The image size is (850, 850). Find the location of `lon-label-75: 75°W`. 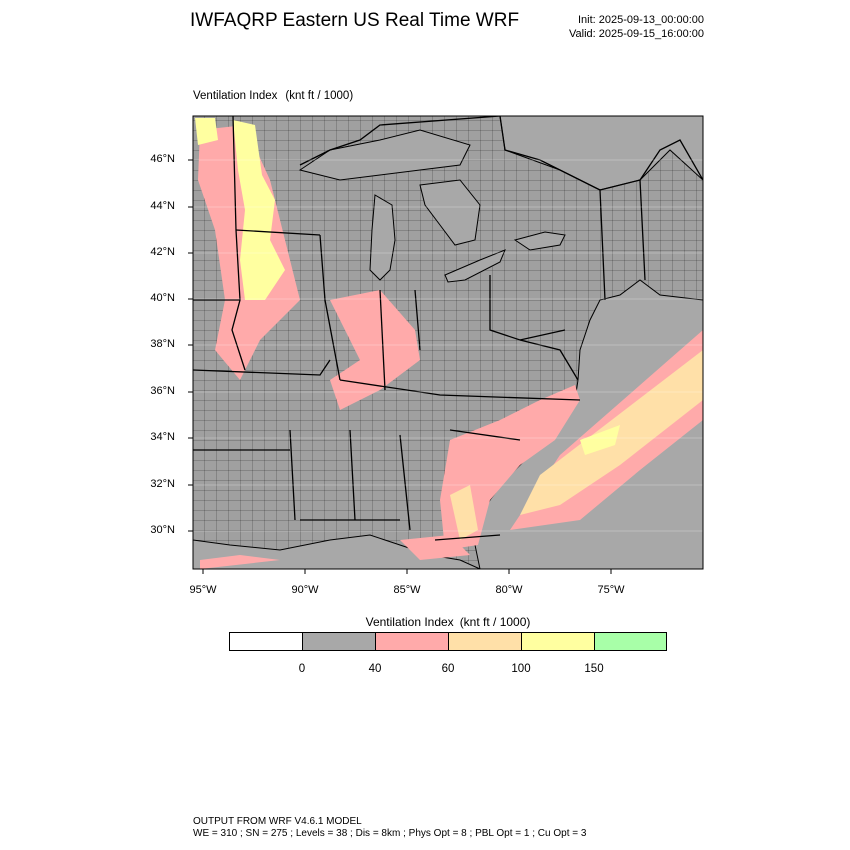

lon-label-75: 75°W is located at coordinates (611, 590).